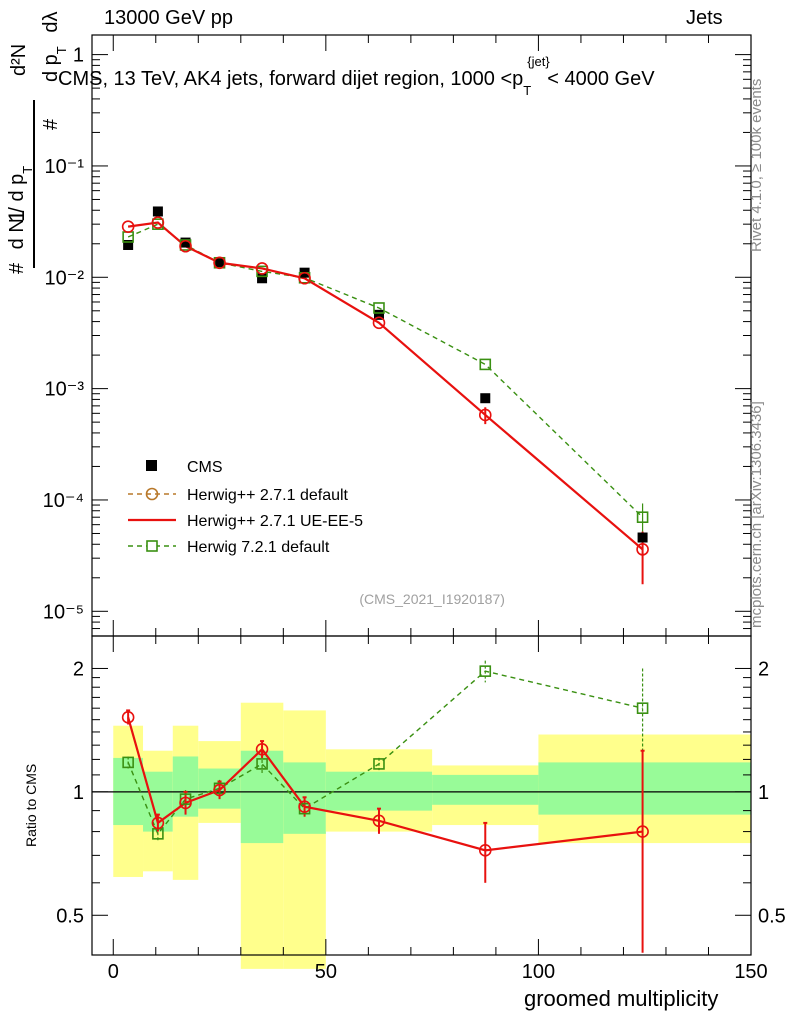 The height and width of the screenshot is (1024, 786). I want to click on header-right: Jets, so click(704, 18).